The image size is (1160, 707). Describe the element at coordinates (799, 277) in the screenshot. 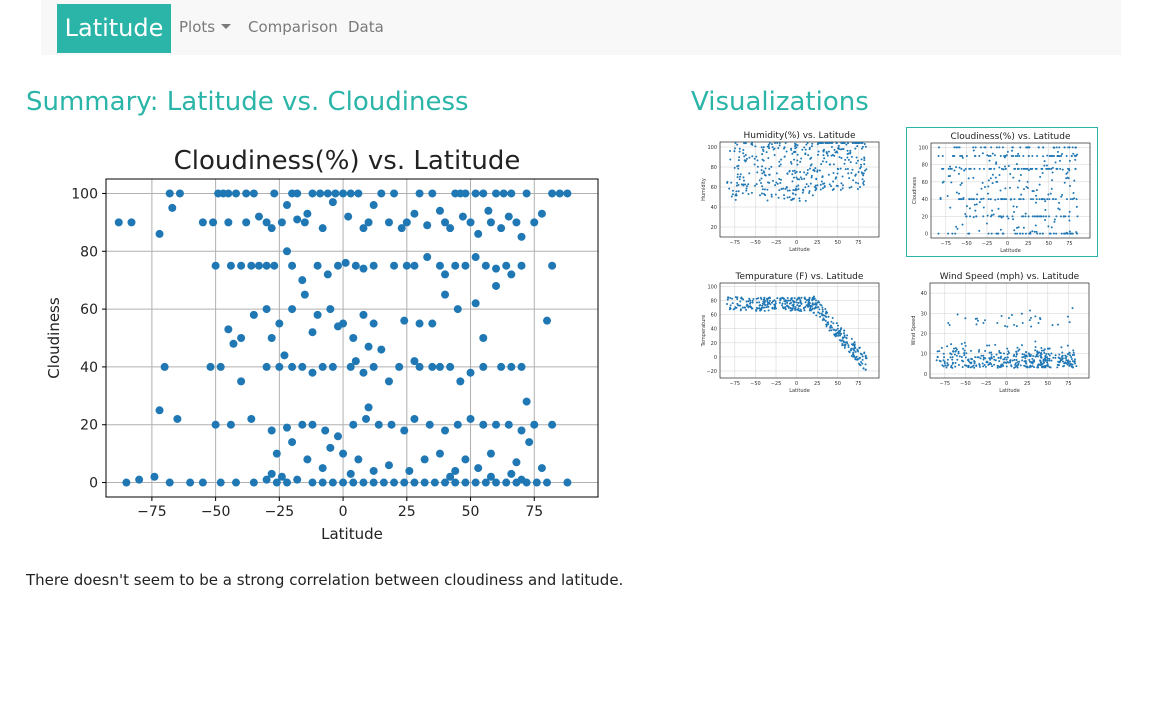

I see `thumbnail-title: Tempurature (F) vs. Latitude` at that location.